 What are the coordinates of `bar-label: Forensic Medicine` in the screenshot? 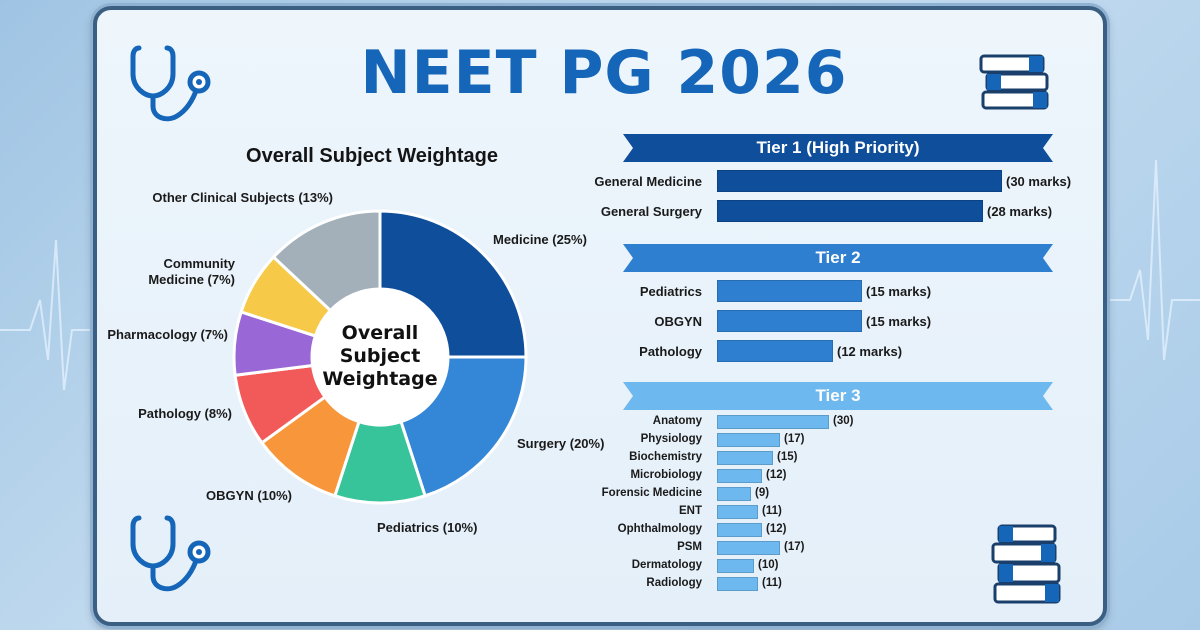 It's located at (651, 493).